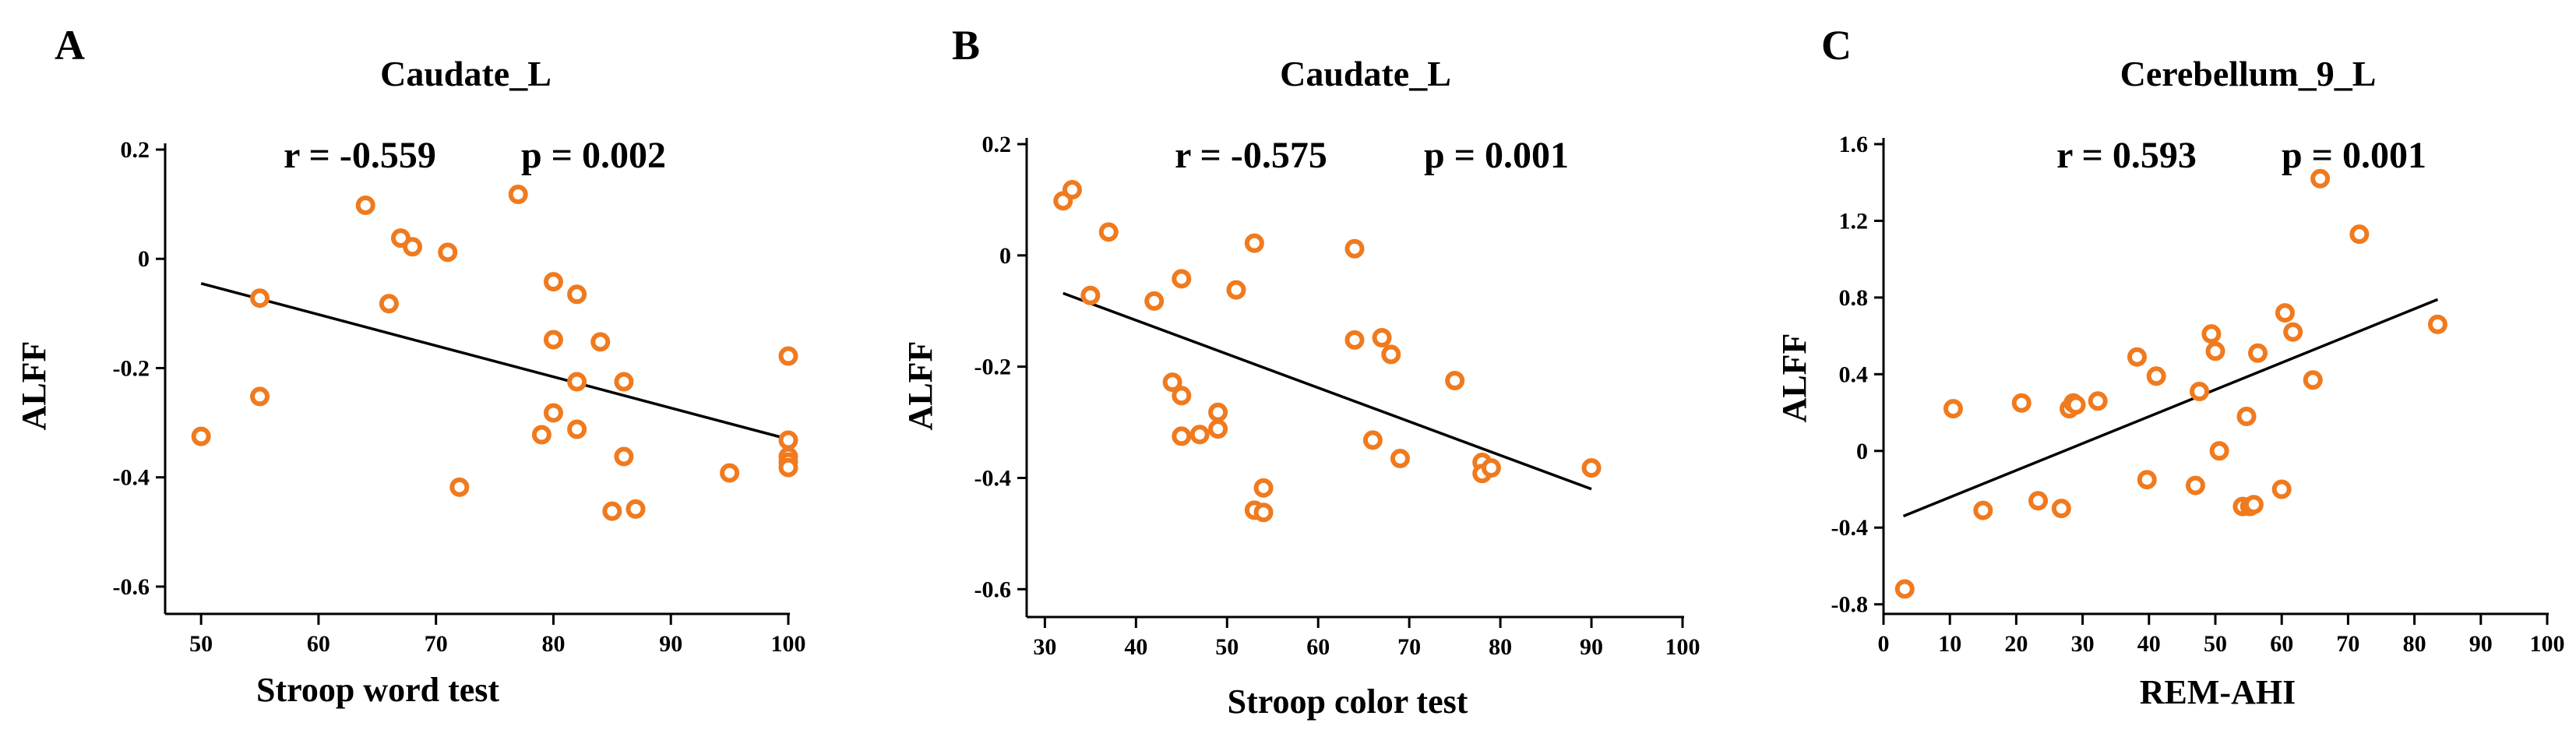 This screenshot has width=2576, height=737. Describe the element at coordinates (966, 45) in the screenshot. I see `panel-label: B` at that location.